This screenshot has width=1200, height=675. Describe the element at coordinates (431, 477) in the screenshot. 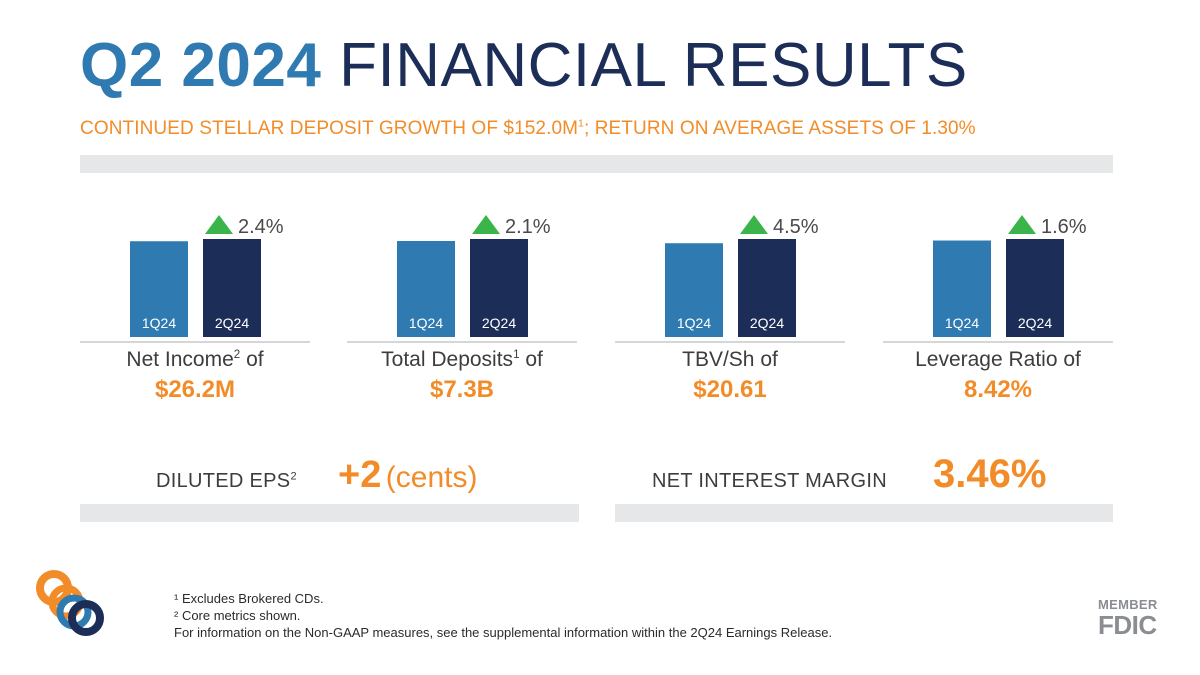

I see `eps-value-unit: (cents)` at that location.